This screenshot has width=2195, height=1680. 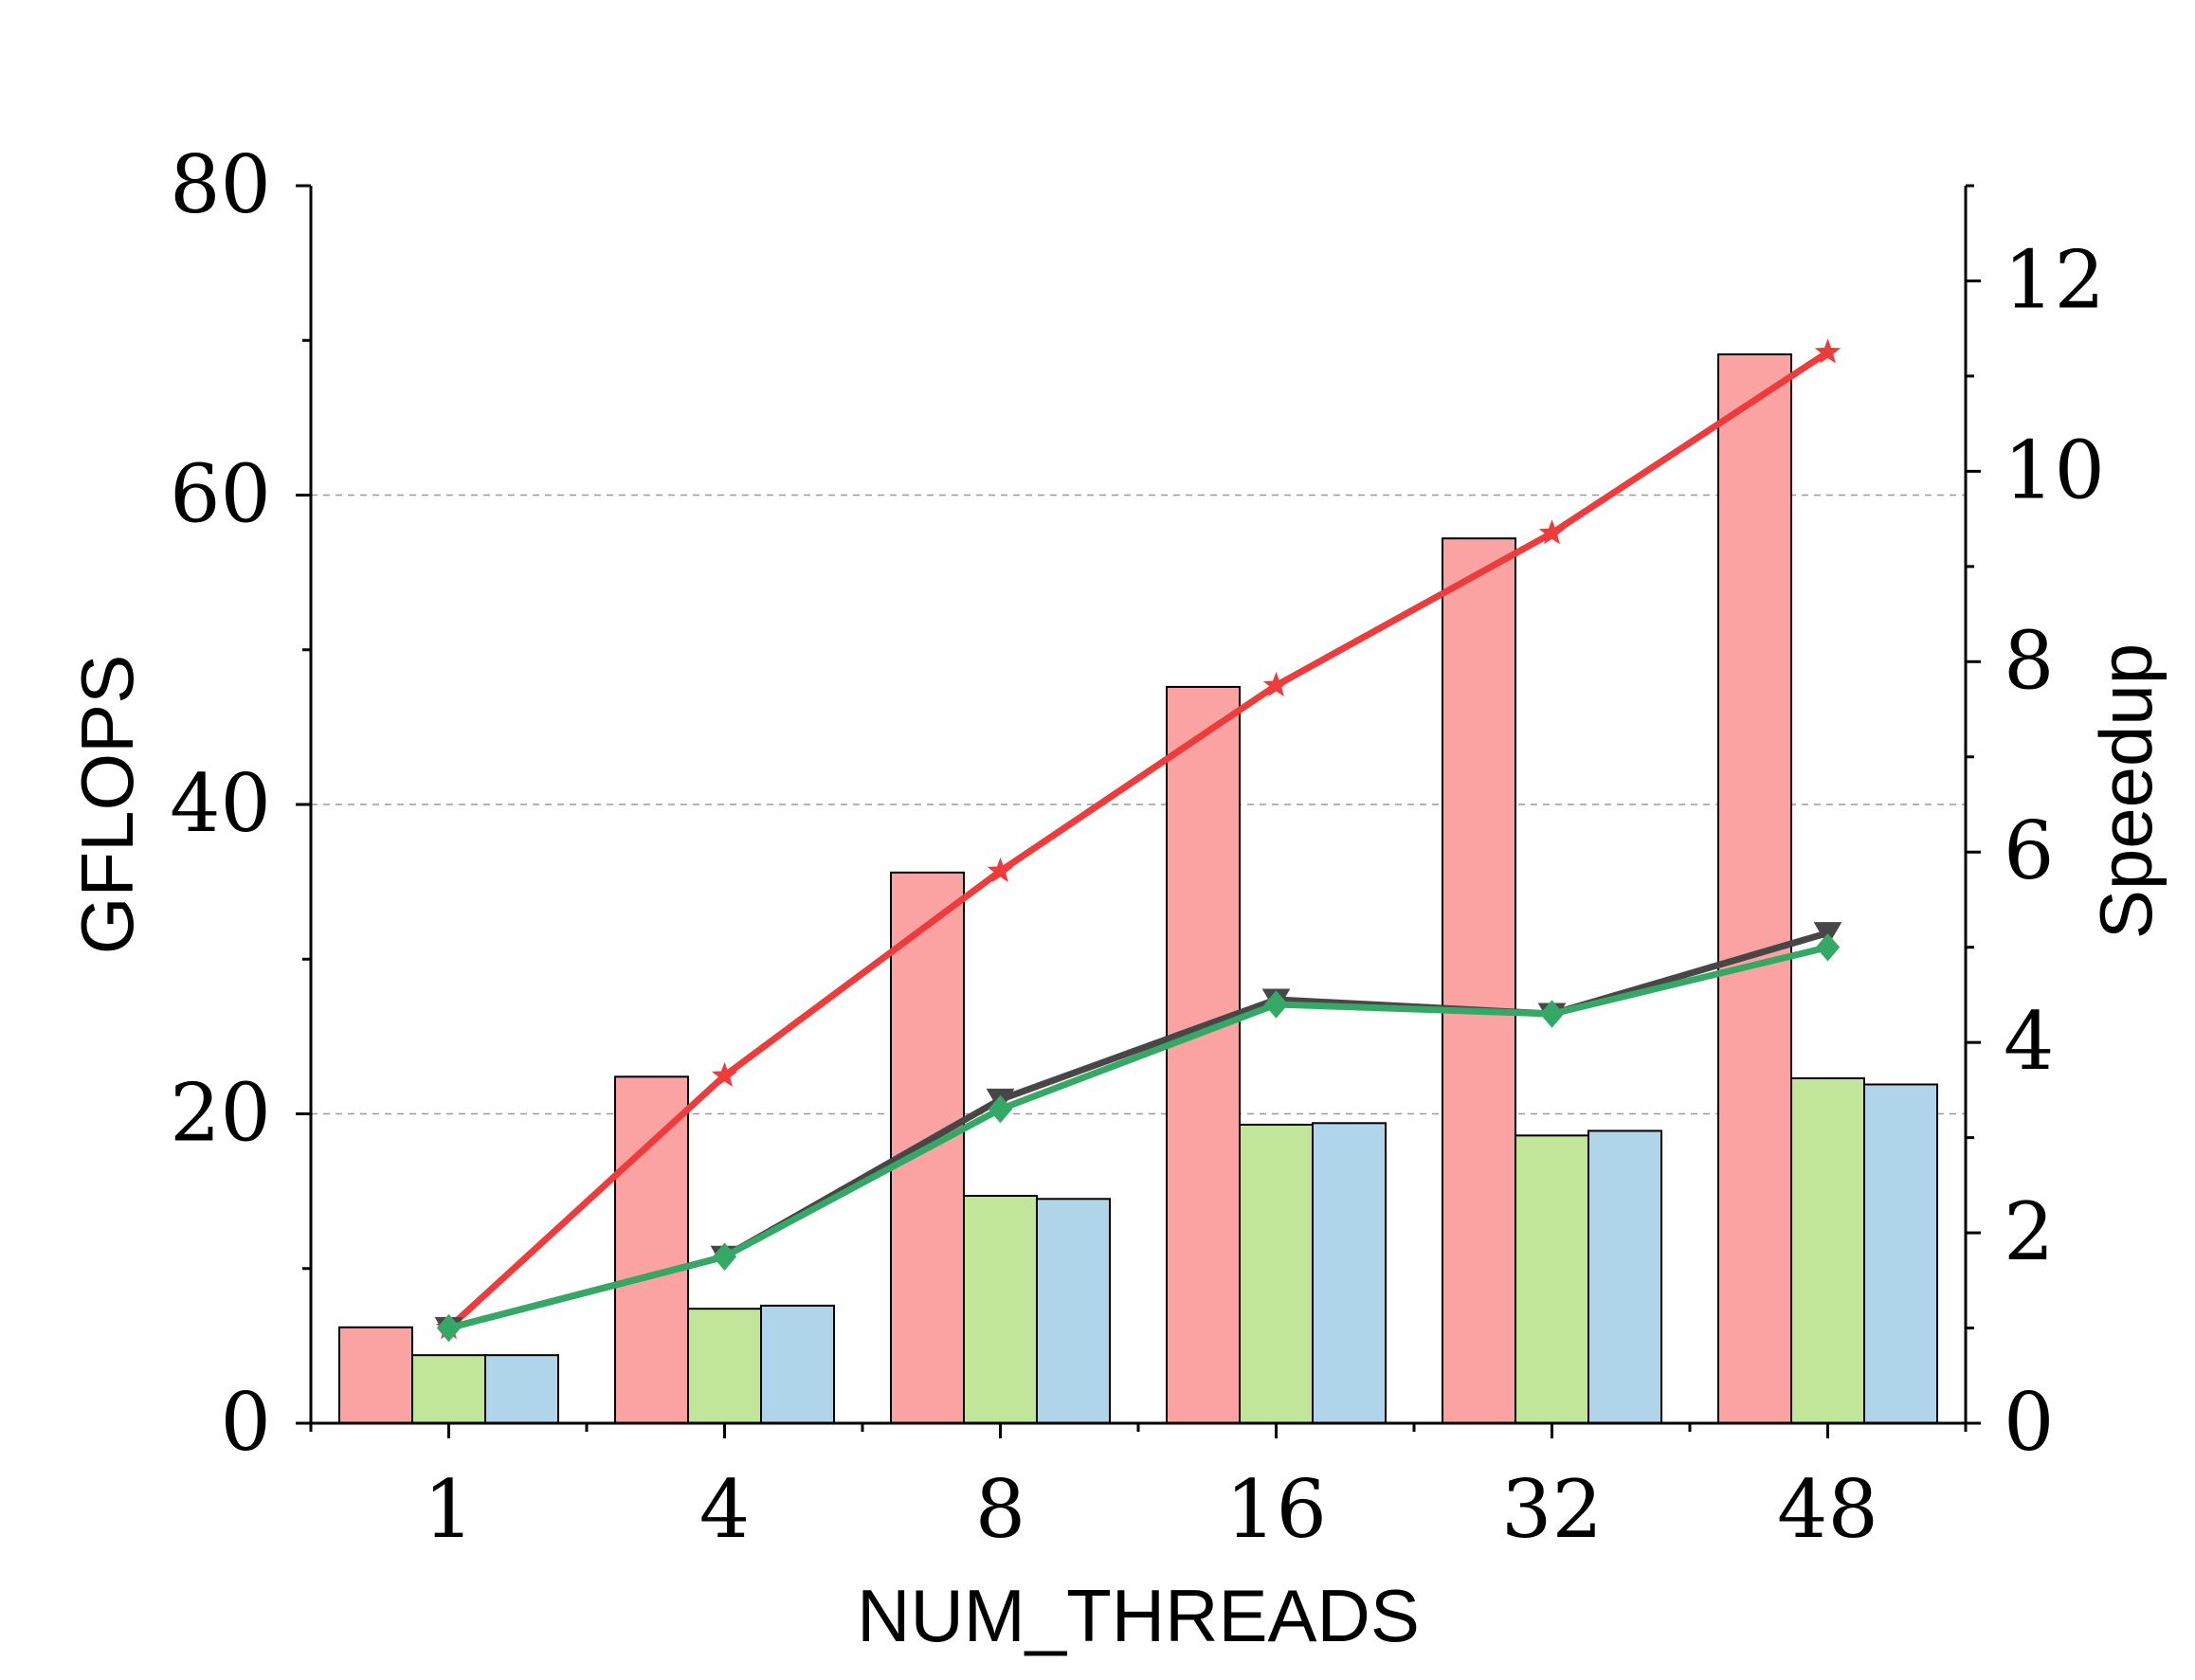 What do you see at coordinates (2054, 470) in the screenshot?
I see `y2-tick-label-10: 10` at bounding box center [2054, 470].